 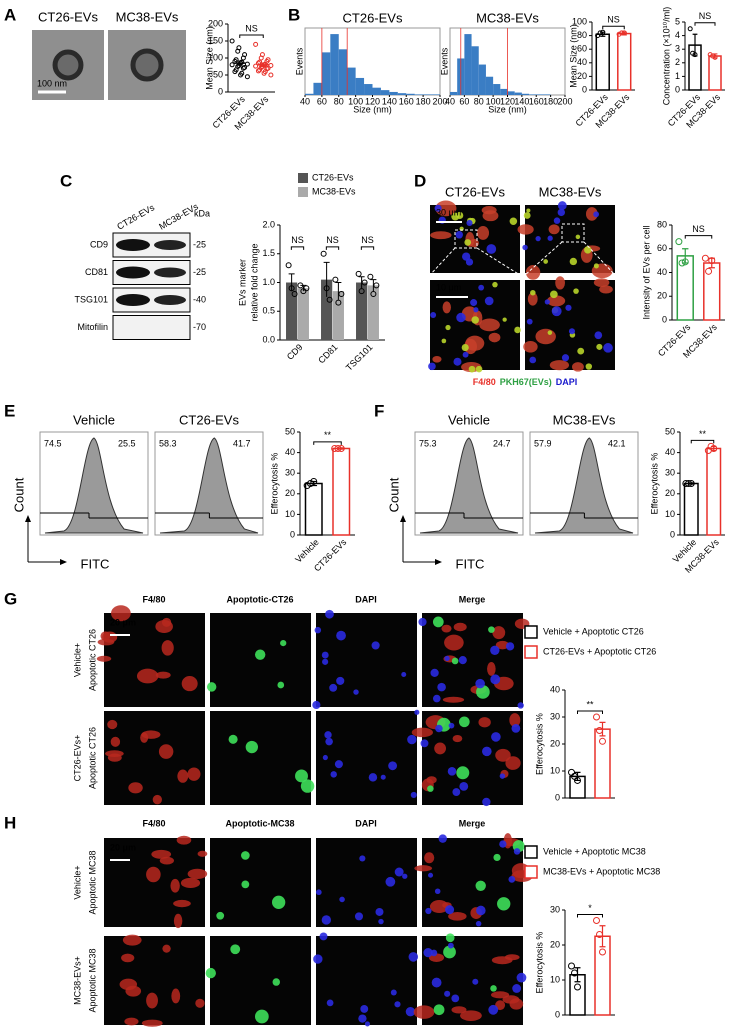 I want to click on image-title: CT26-EVs, so click(x=68, y=16).